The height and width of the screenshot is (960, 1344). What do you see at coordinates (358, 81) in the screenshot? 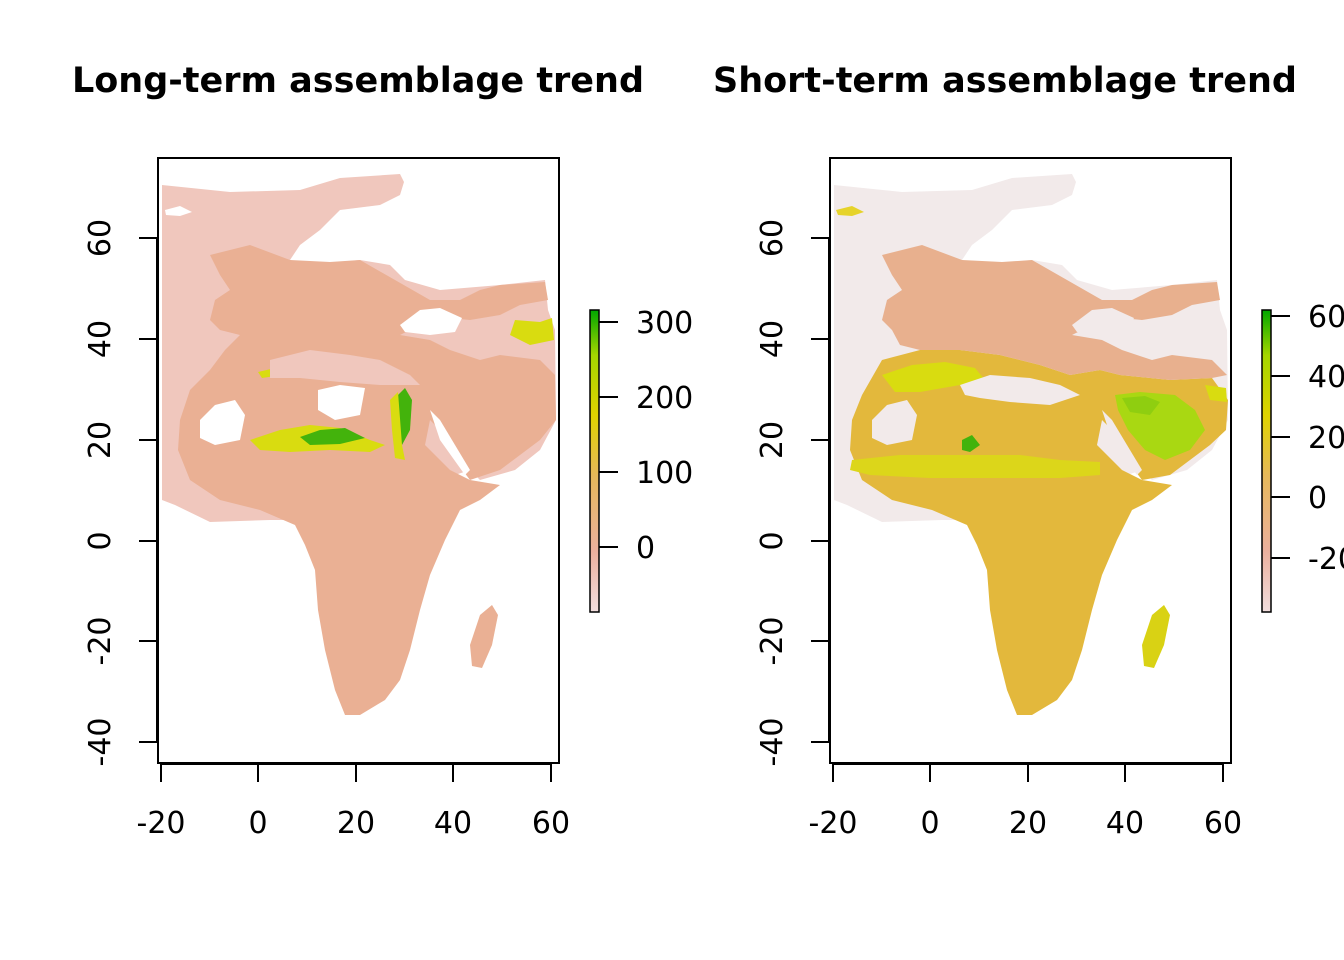
I see `panel-title: Long-term assemblage trend` at bounding box center [358, 81].